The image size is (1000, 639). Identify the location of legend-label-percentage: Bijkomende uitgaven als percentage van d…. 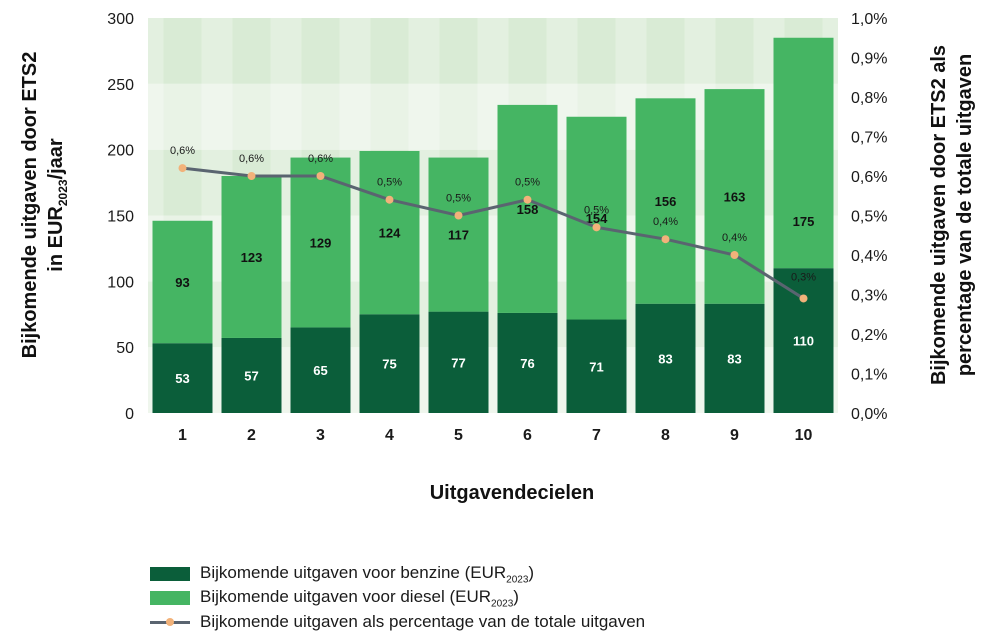
(423, 621).